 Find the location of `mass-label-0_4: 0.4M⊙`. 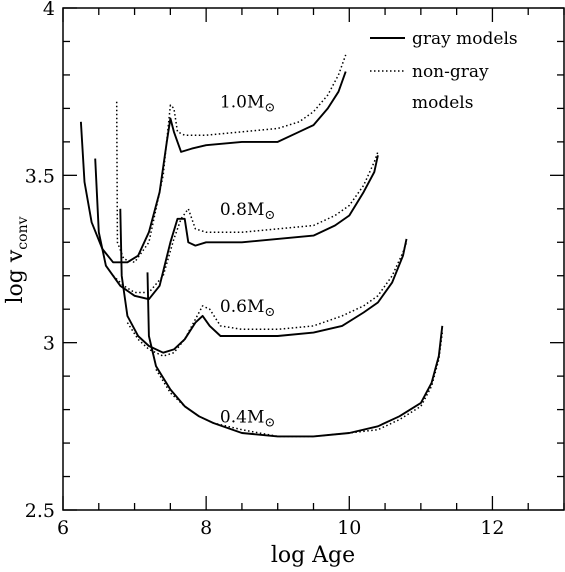

mass-label-0_4: 0.4M⊙ is located at coordinates (247, 418).